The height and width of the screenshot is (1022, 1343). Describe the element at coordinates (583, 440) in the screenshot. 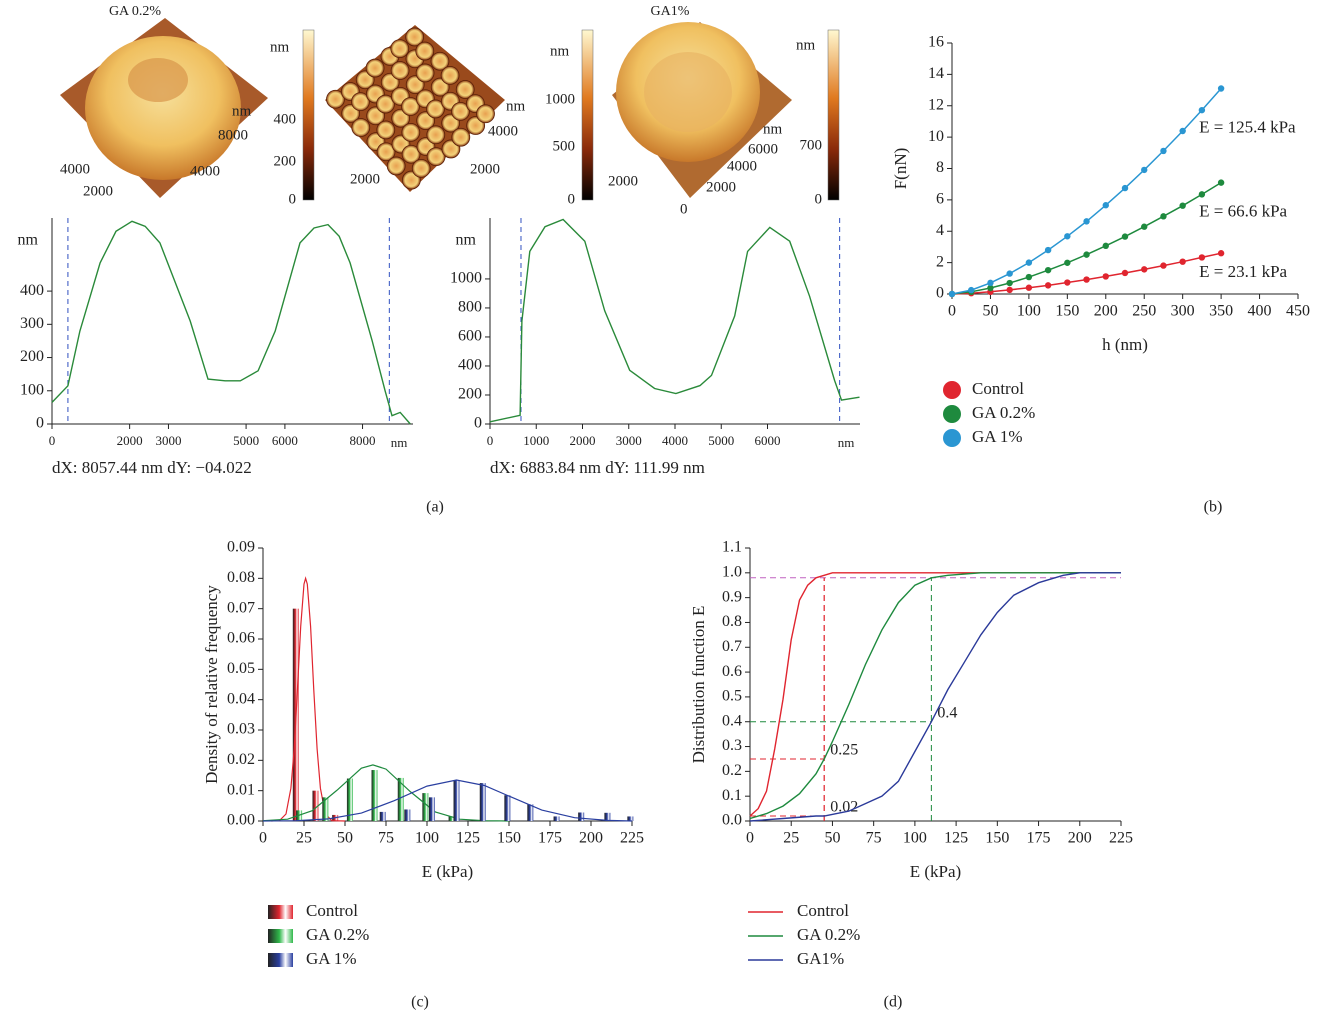

I see `x-tick-label: 2000` at that location.